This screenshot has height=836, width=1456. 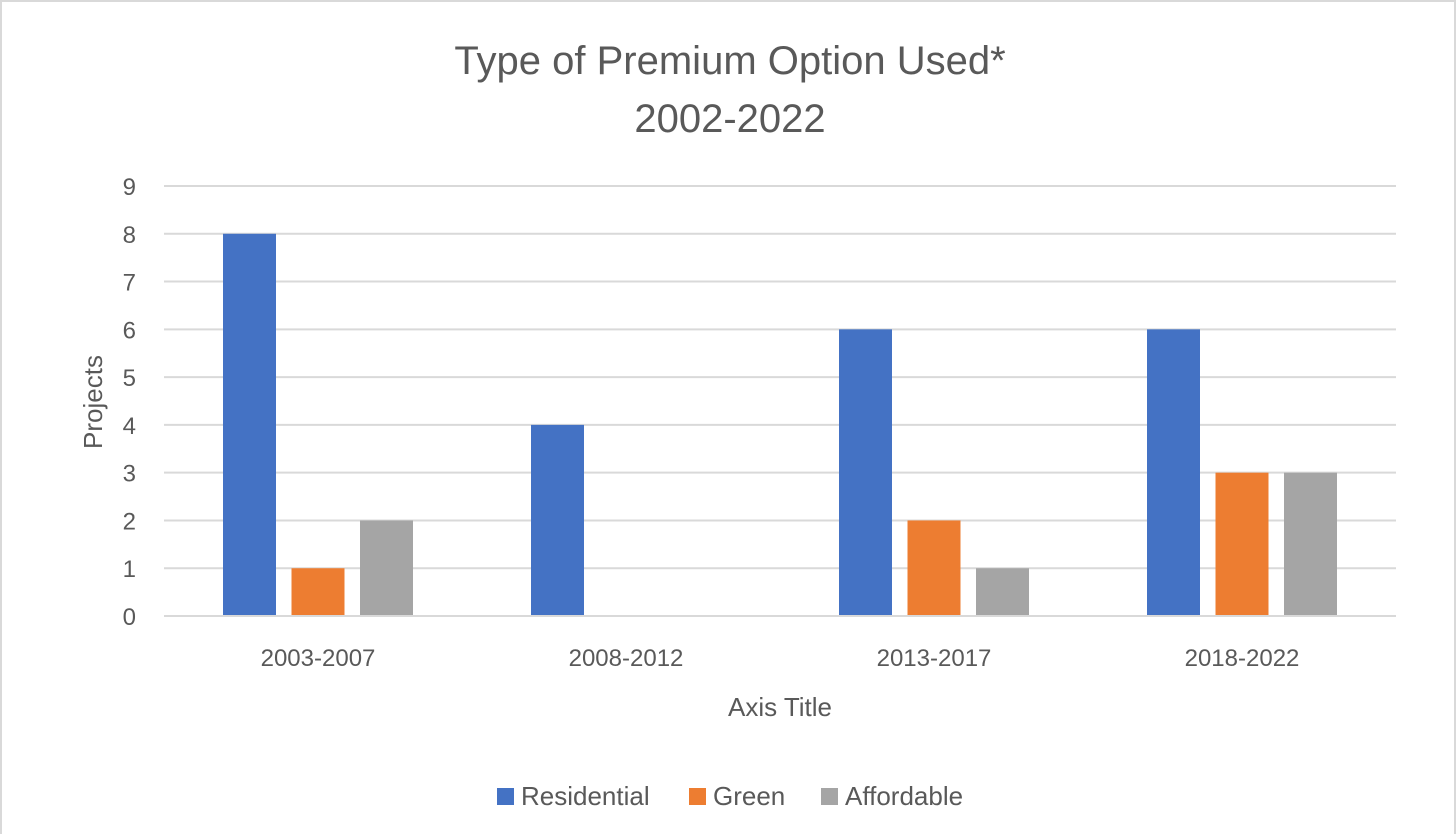 I want to click on y-tick-label: 9, so click(x=129, y=187).